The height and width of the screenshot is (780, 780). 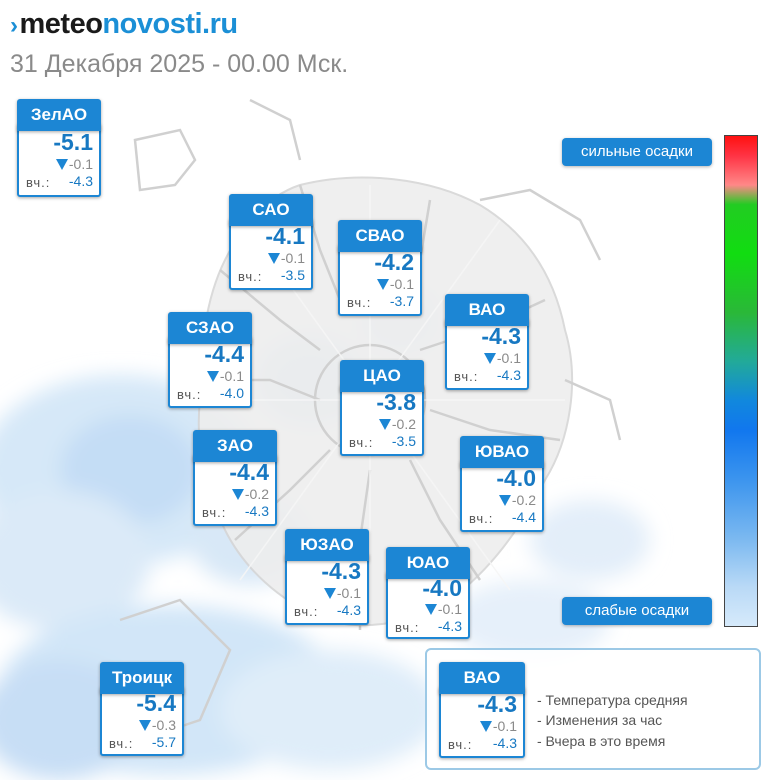 I want to click on district-change: -0.3, so click(x=157, y=725).